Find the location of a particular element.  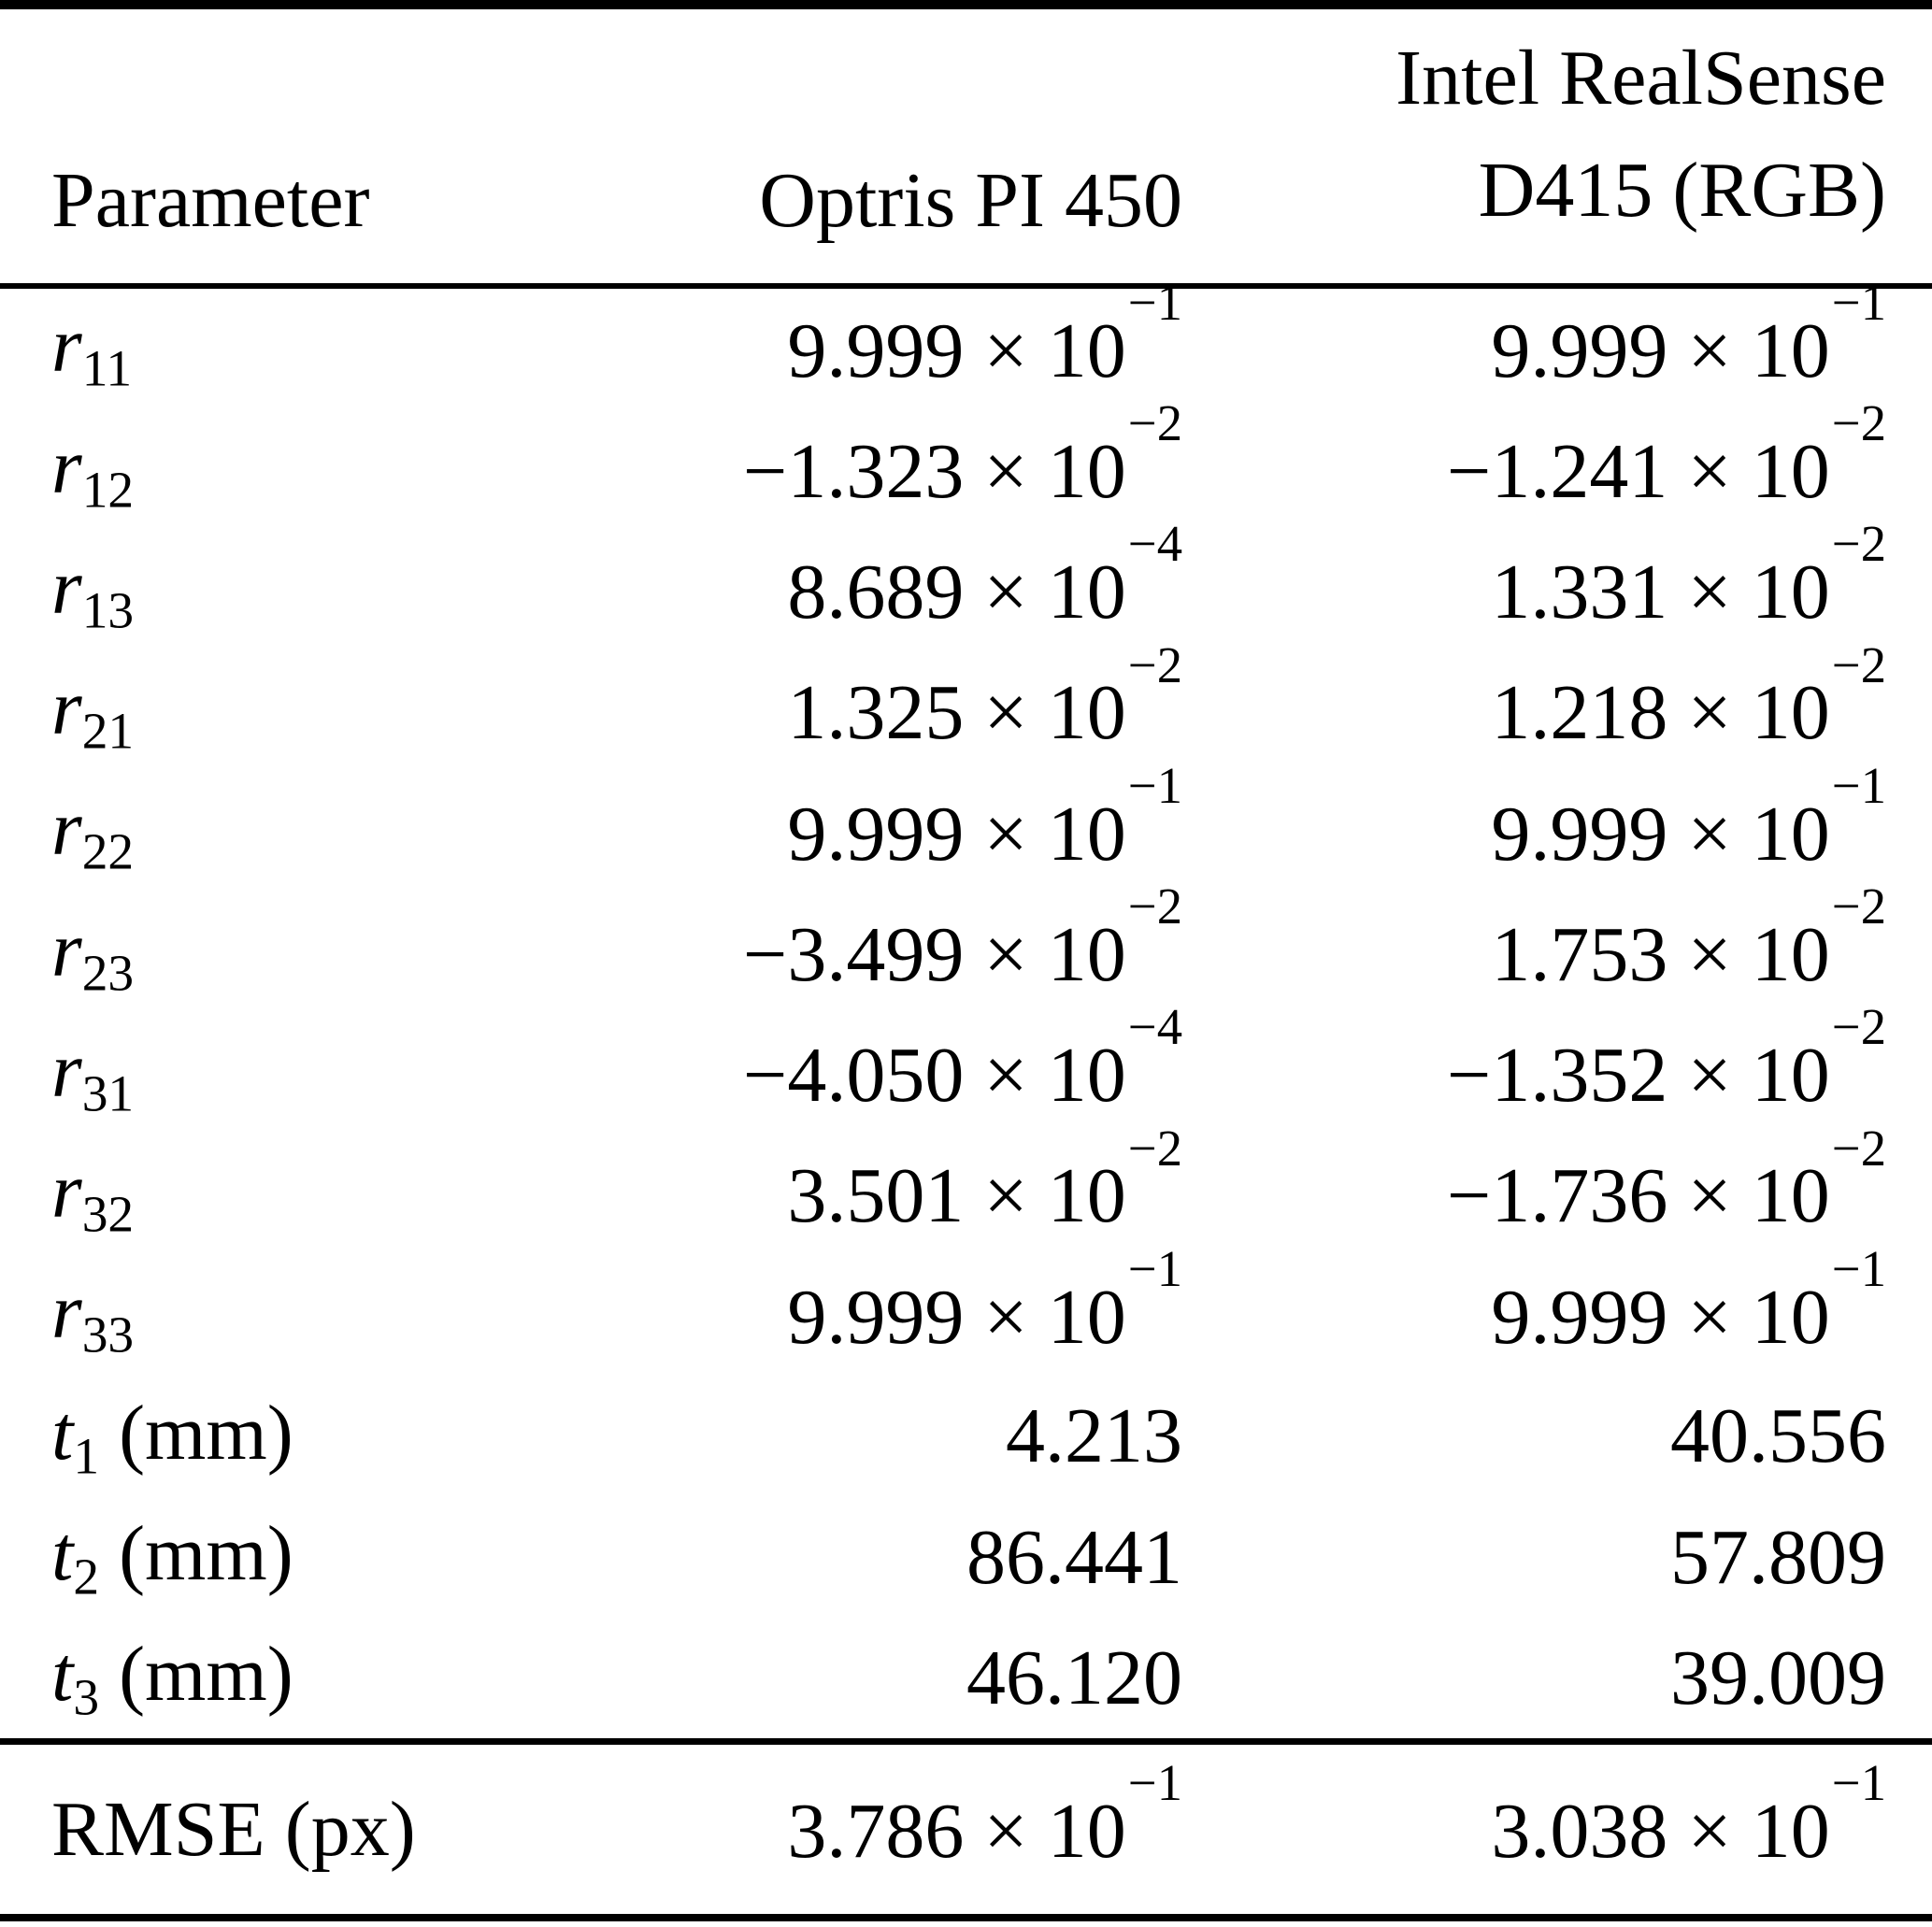

realsense-value-cell: 1.331 × 10−2 is located at coordinates (1534, 576).